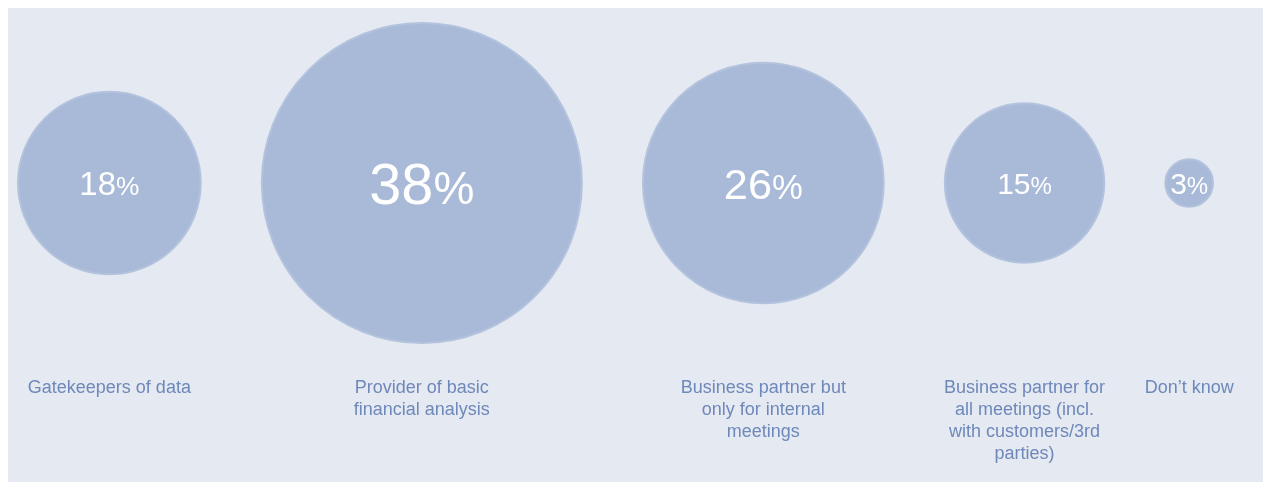 The height and width of the screenshot is (490, 1271). Describe the element at coordinates (422, 183) in the screenshot. I see `data-label: 38%` at that location.